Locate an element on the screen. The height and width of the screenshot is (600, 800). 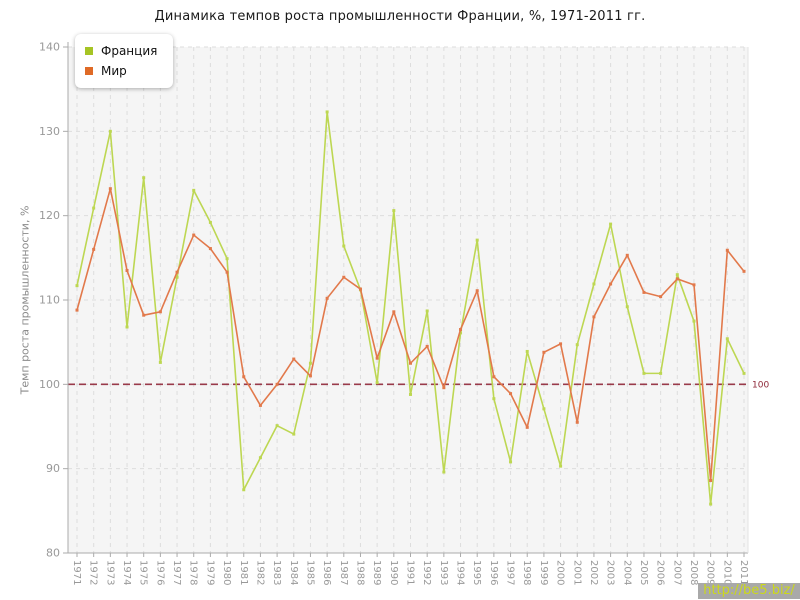
svg-text: 1995 is located at coordinates (476, 572).